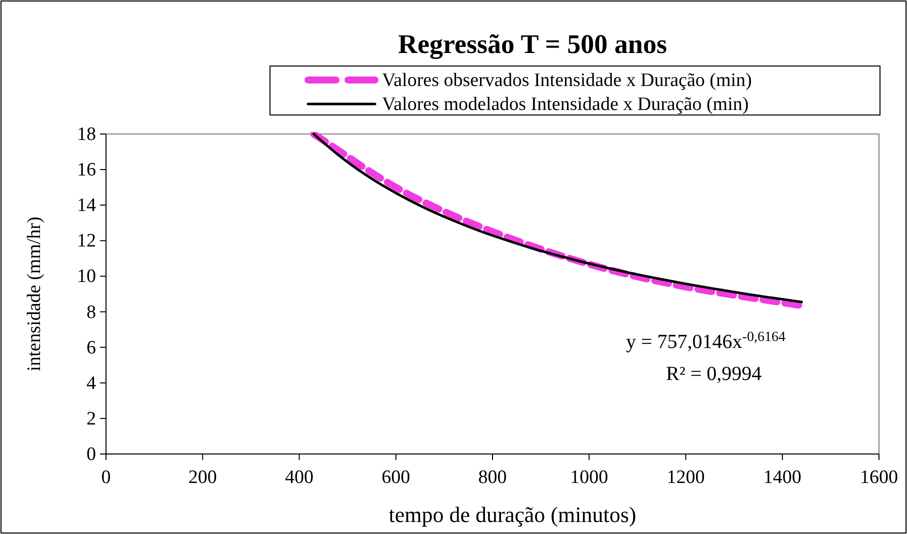  Describe the element at coordinates (86, 170) in the screenshot. I see `y-tick-label: 16` at that location.